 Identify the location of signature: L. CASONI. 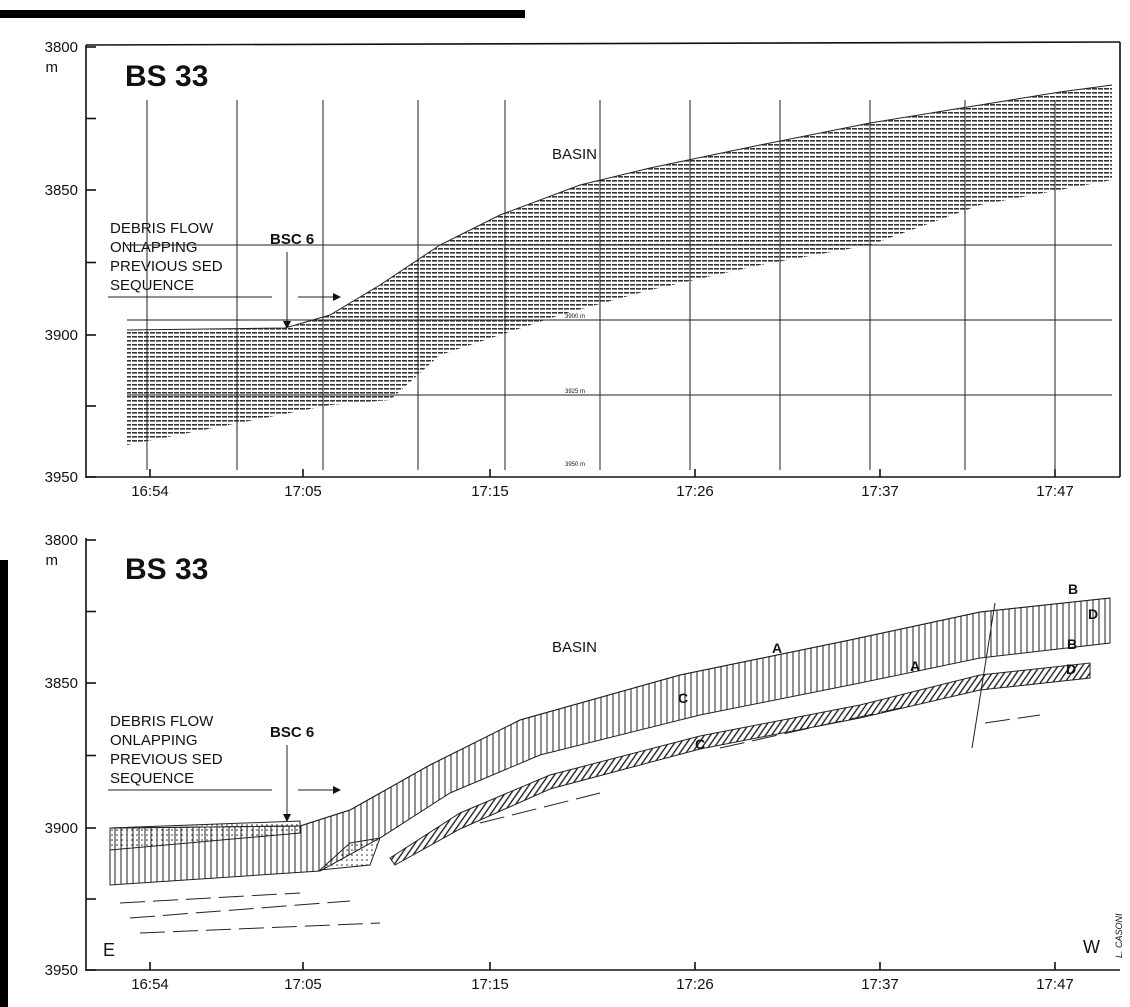
(1119, 935).